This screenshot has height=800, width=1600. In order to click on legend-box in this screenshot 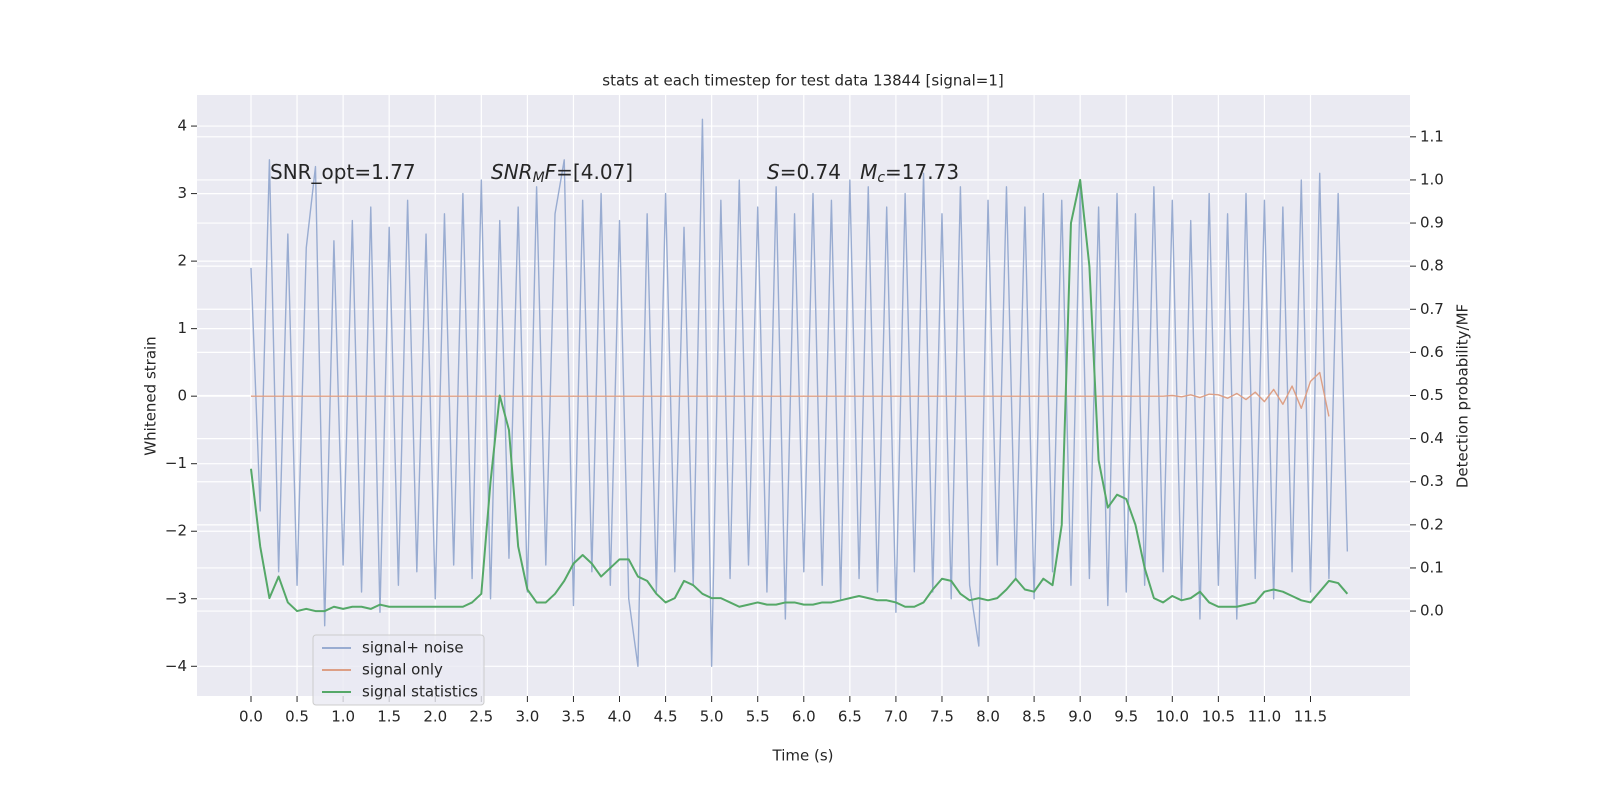, I will do `click(398, 670)`.